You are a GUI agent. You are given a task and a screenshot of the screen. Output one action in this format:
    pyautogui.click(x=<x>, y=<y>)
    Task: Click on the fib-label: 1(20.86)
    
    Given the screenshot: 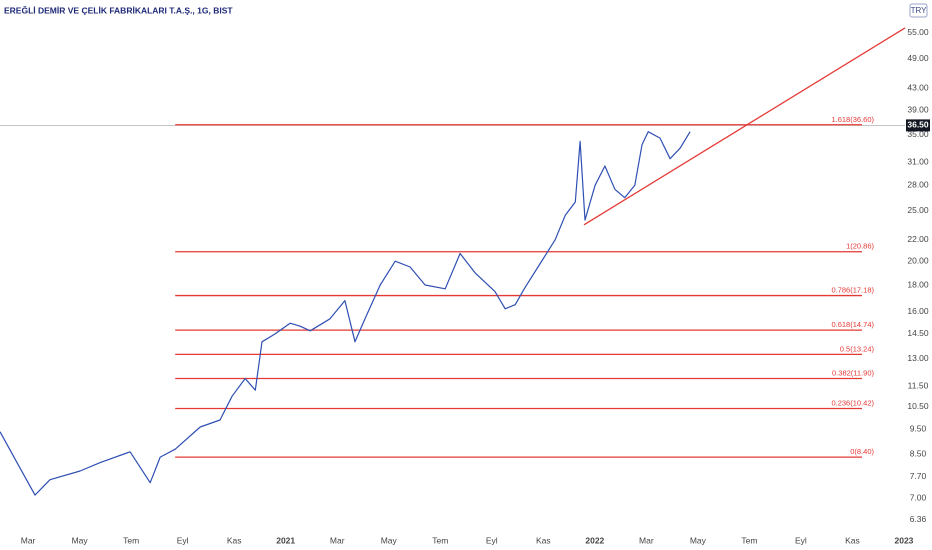 What is the action you would take?
    pyautogui.click(x=860, y=246)
    